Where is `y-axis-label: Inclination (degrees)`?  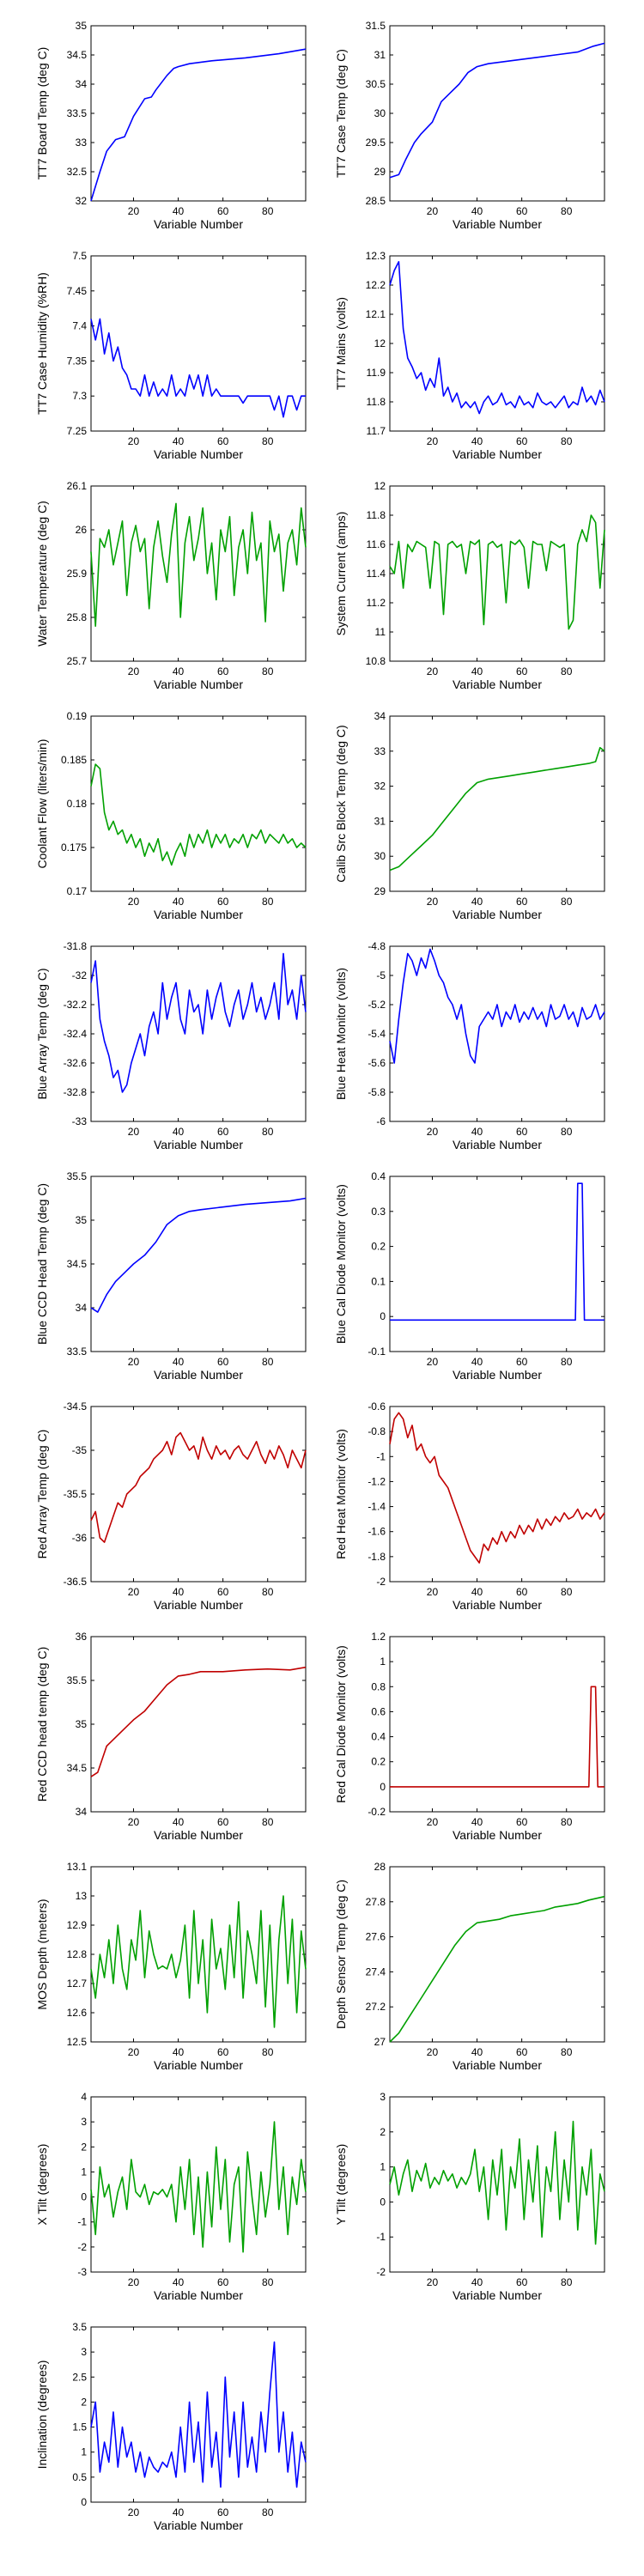
y-axis-label: Inclination (degrees) is located at coordinates (42, 2415).